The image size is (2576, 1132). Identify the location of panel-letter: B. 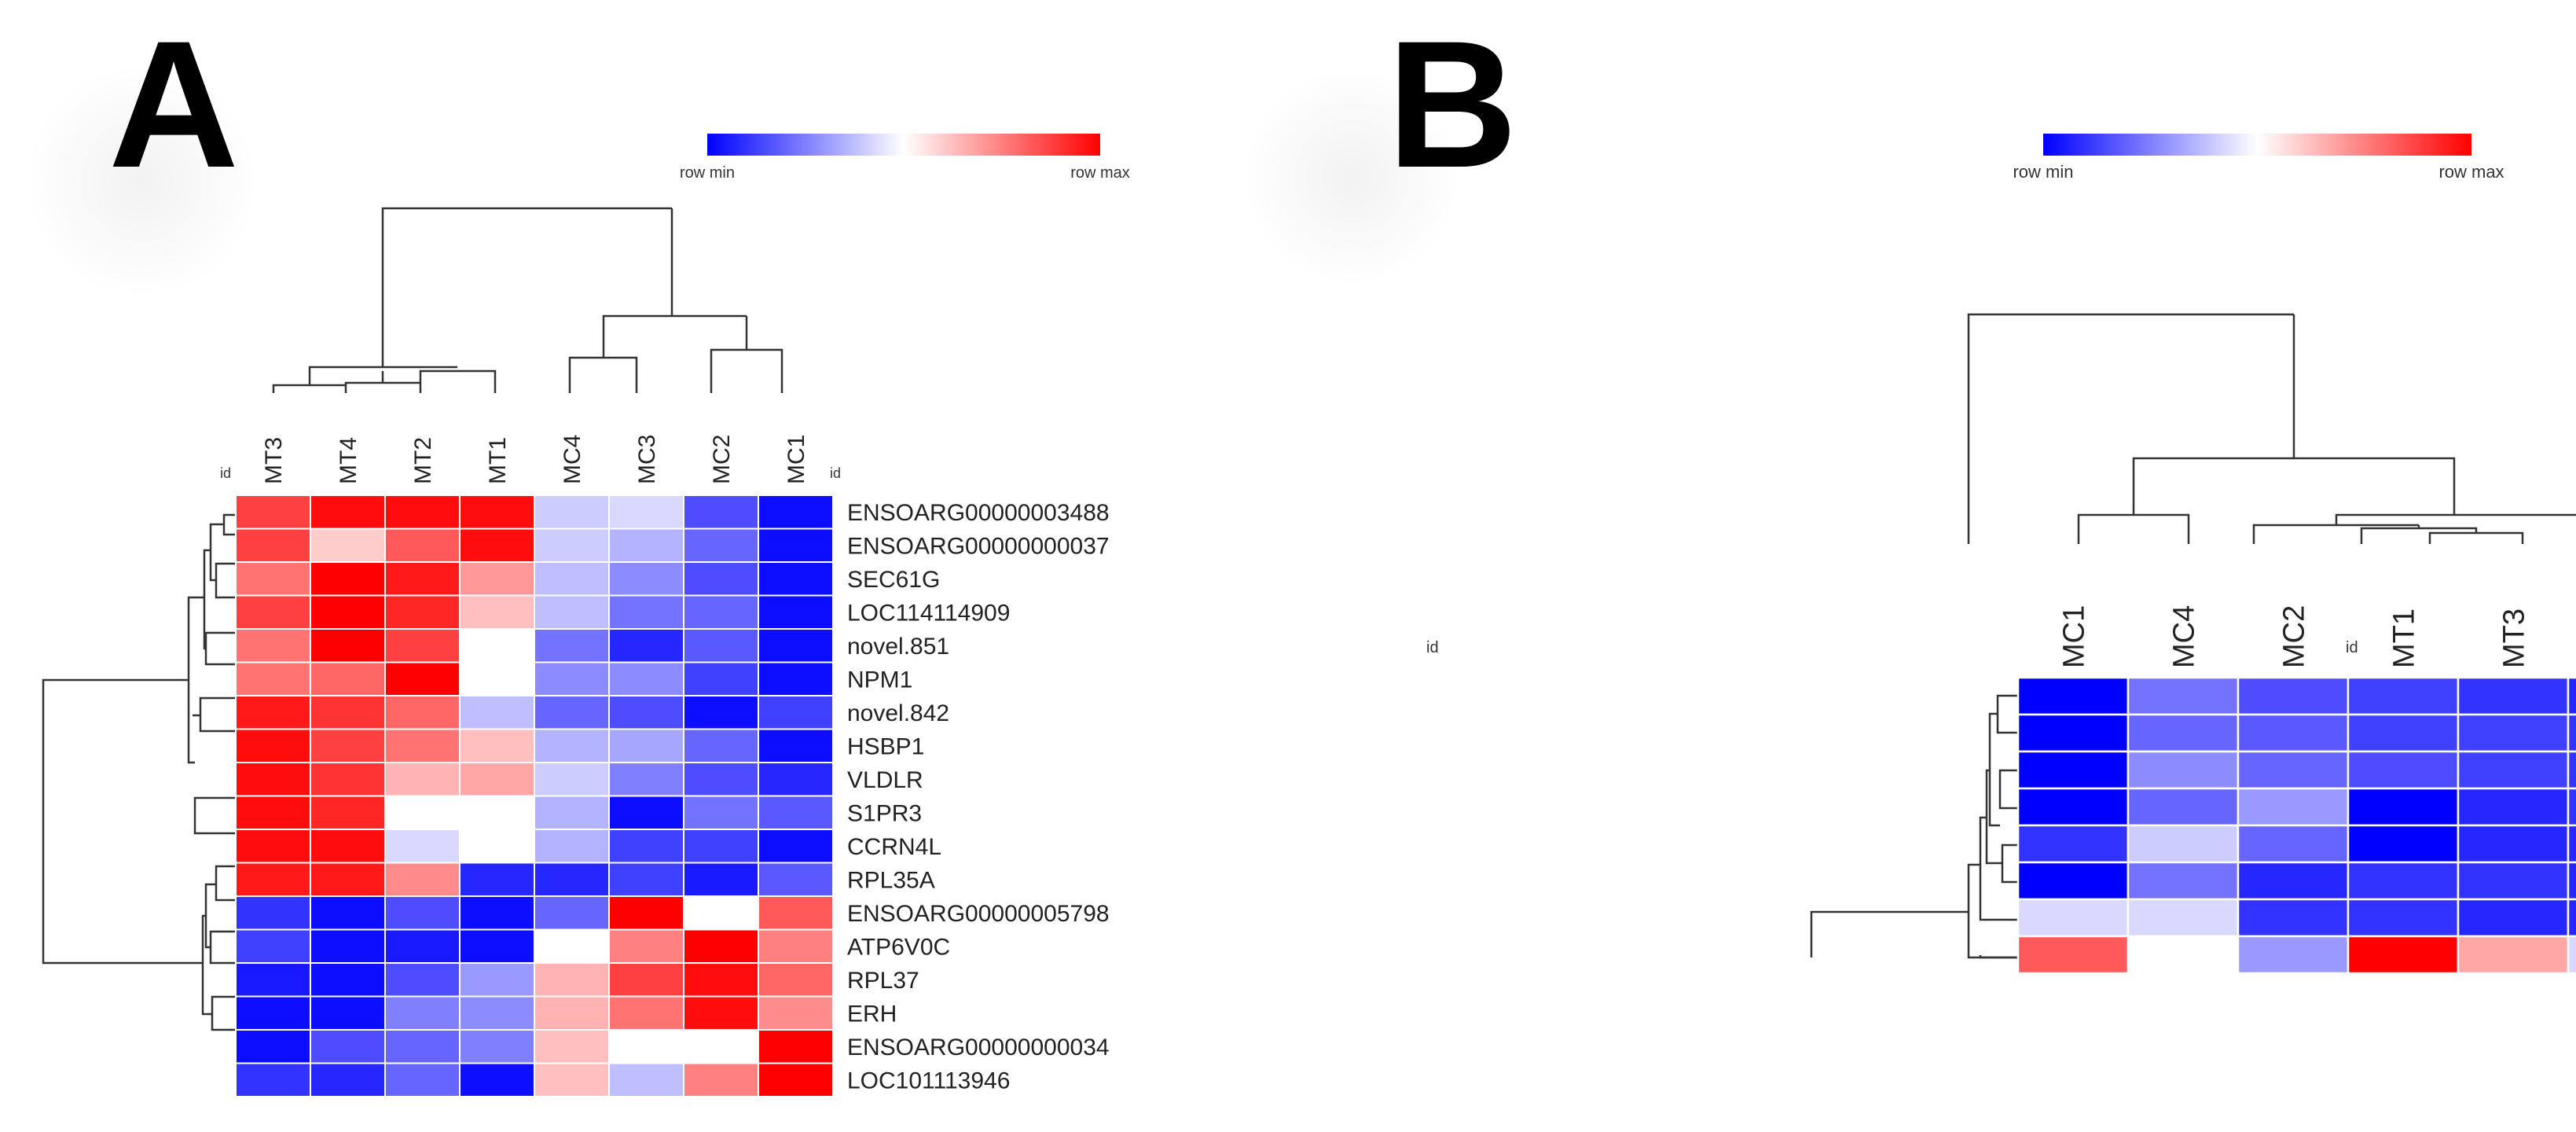
(1452, 104).